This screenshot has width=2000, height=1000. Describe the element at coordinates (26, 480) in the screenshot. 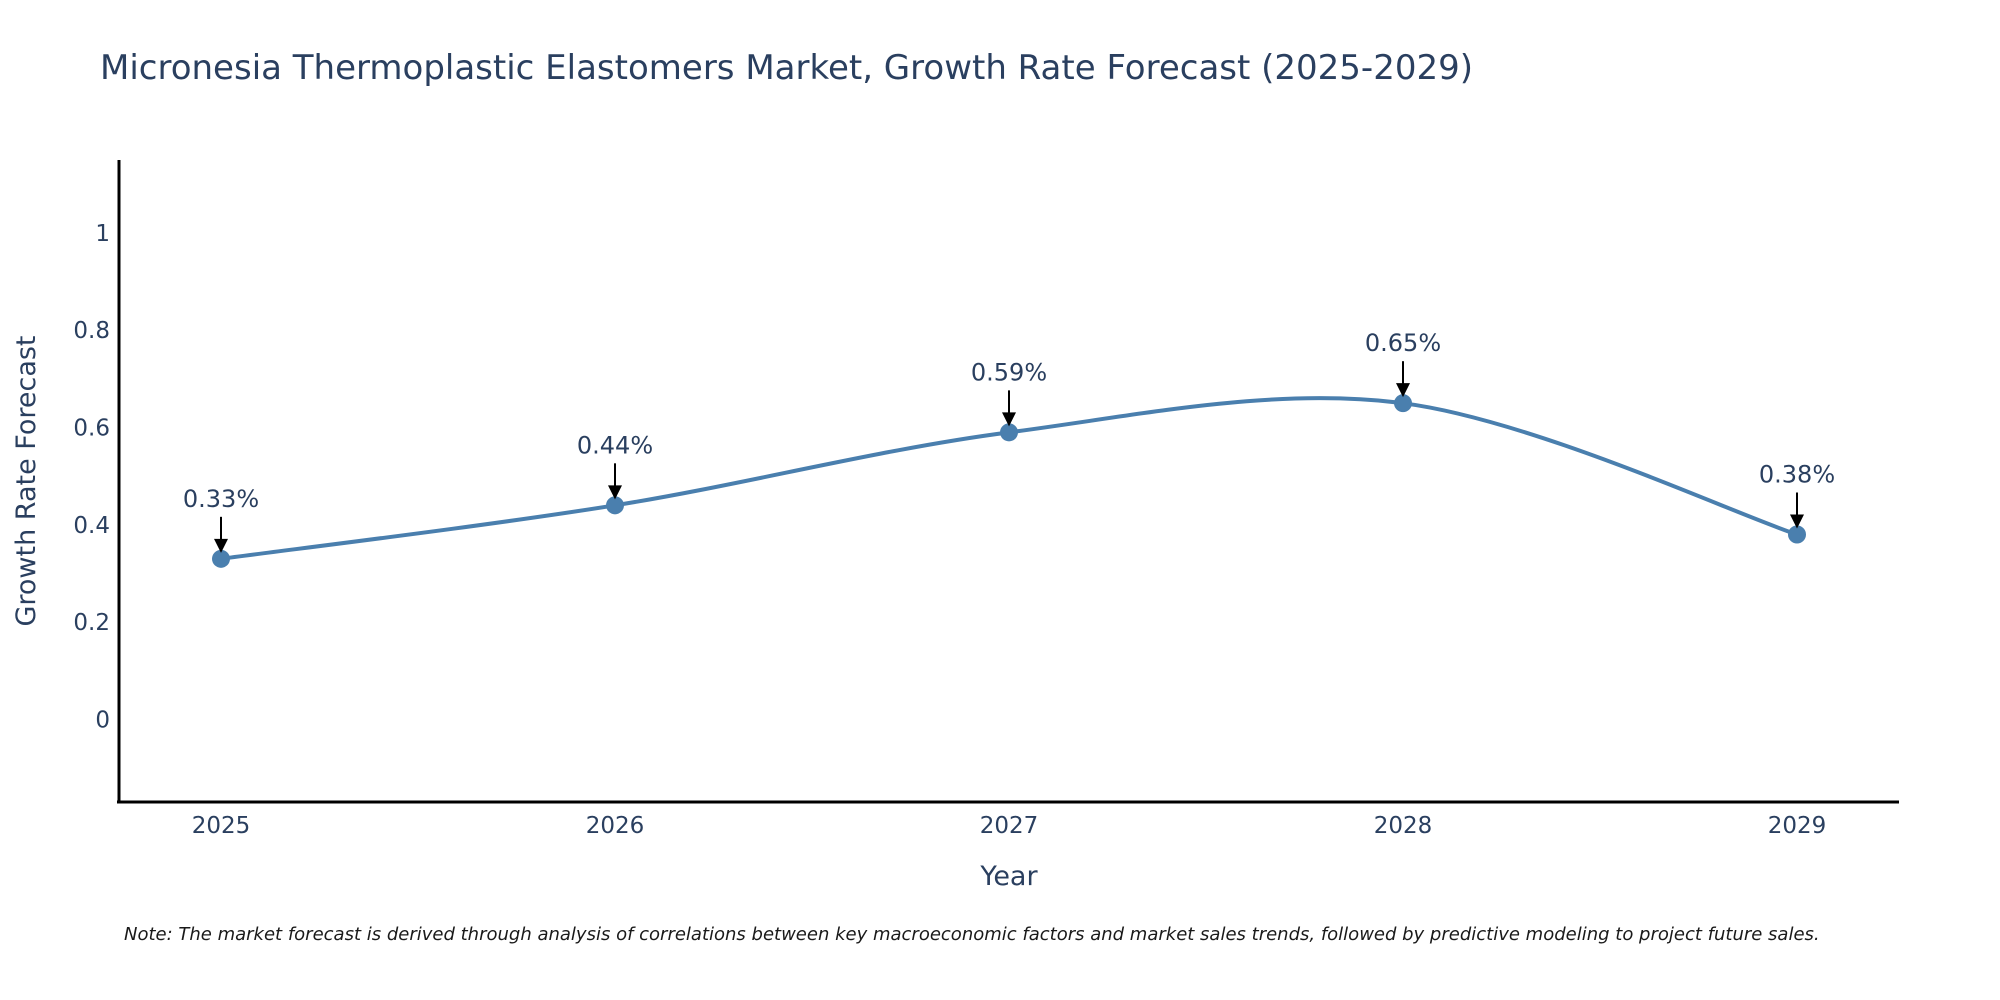

I see `y-axis-title: Growth Rate Forecast` at that location.